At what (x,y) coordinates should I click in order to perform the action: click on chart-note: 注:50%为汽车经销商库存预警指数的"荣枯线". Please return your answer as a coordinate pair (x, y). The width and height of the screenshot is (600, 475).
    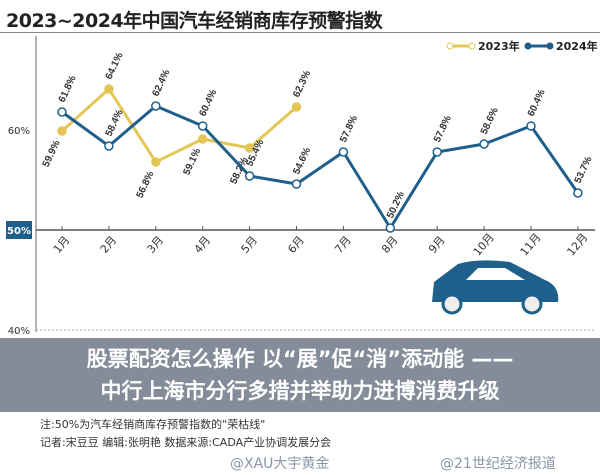
    Looking at the image, I should click on (153, 424).